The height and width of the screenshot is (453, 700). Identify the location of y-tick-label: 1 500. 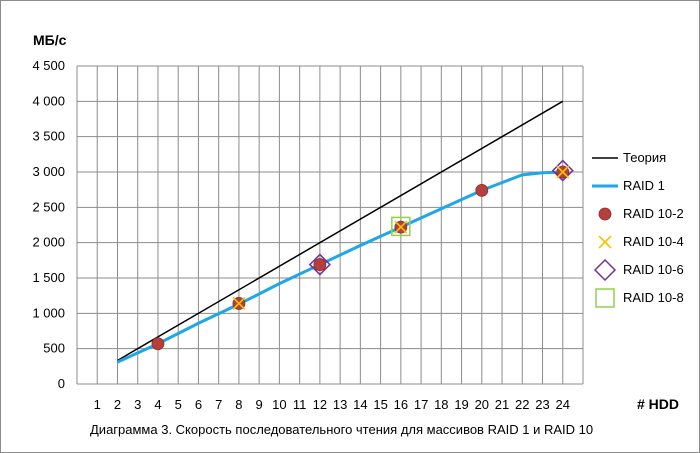
(48, 277).